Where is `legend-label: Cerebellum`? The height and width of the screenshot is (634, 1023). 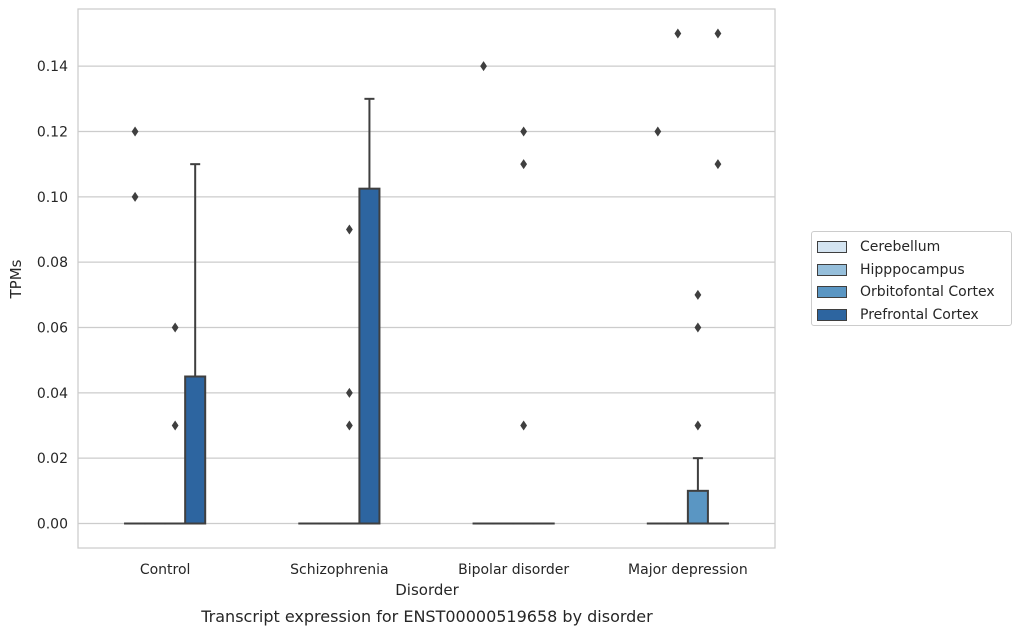
legend-label: Cerebellum is located at coordinates (900, 247).